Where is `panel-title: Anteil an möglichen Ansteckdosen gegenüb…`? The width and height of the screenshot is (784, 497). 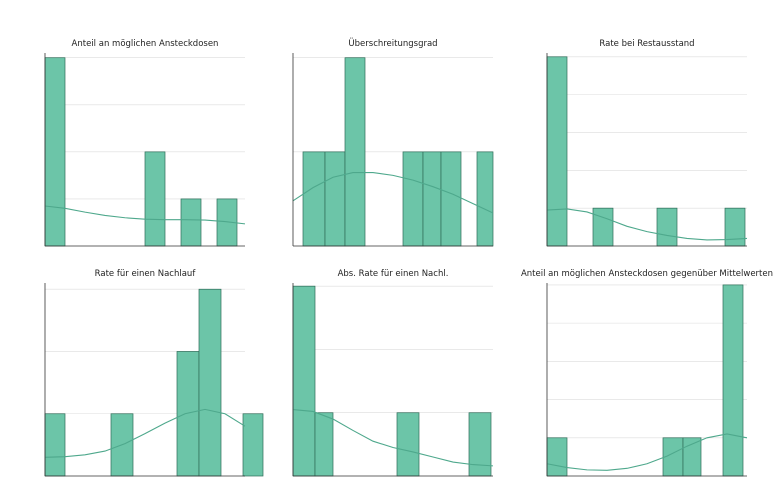
panel-title: Anteil an möglichen Ansteckdosen gegenüb… is located at coordinates (647, 274).